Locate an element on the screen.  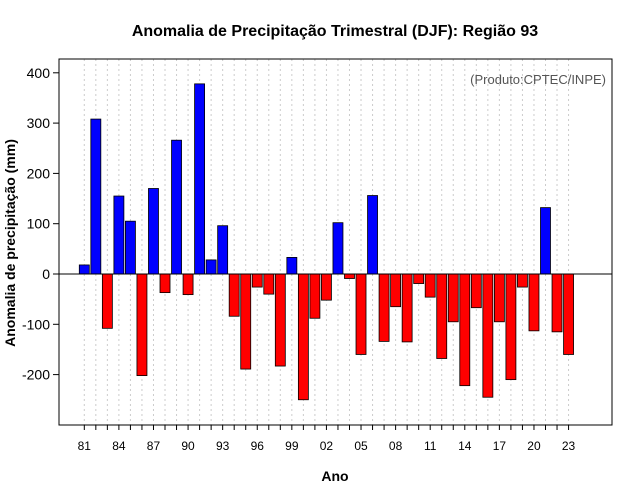
bar-1995 is located at coordinates (246, 321).